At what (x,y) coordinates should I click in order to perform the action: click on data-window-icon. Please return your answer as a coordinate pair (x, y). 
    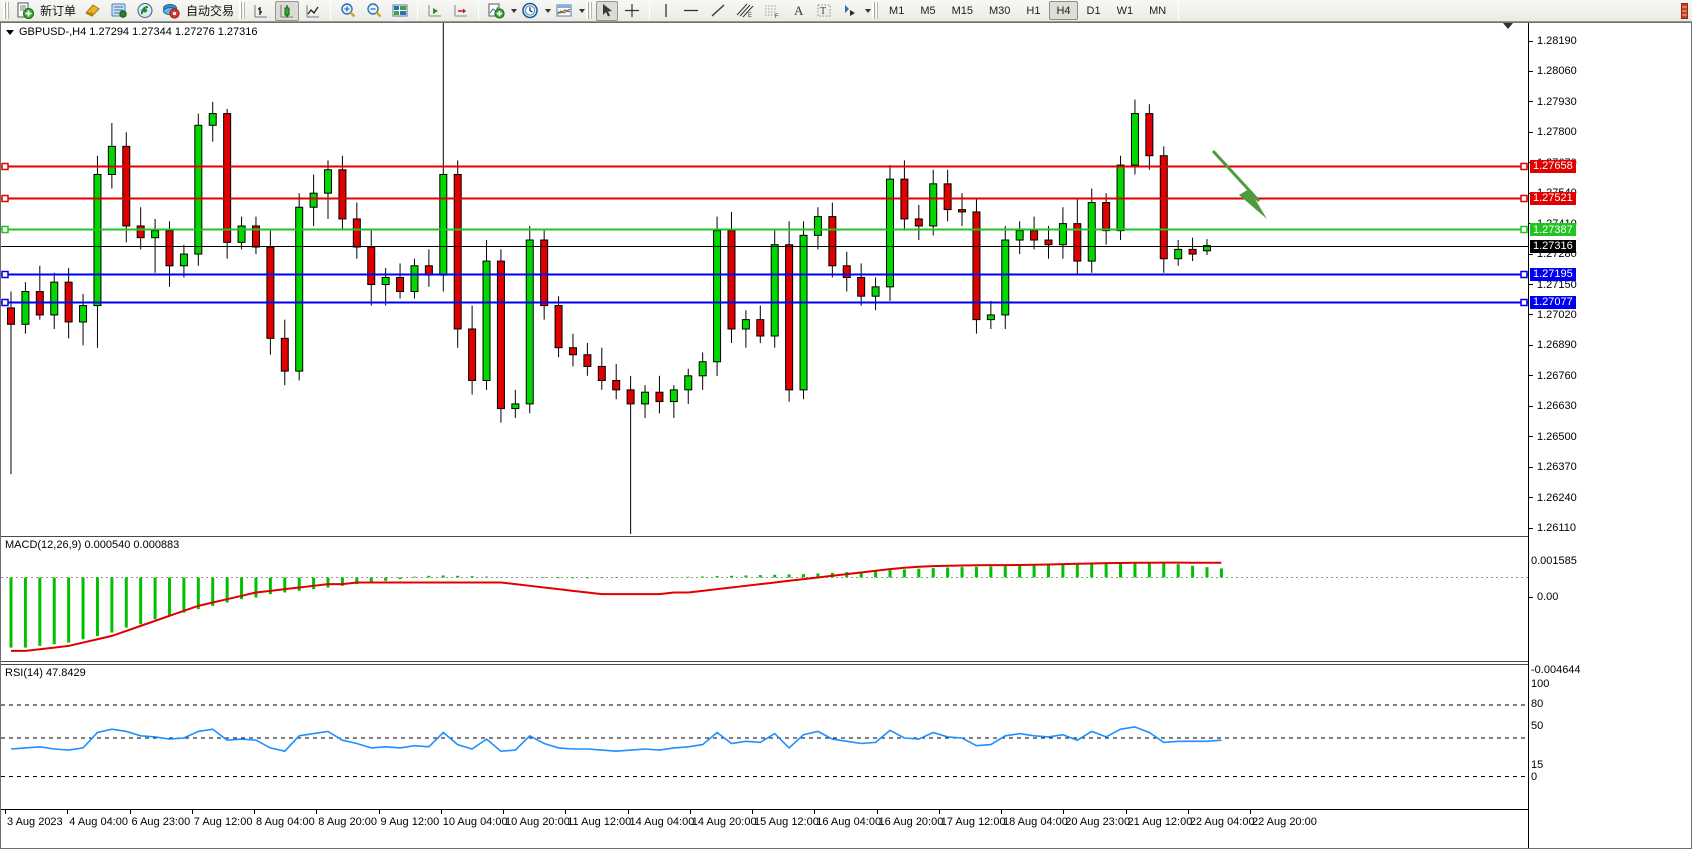
    Looking at the image, I should click on (400, 11).